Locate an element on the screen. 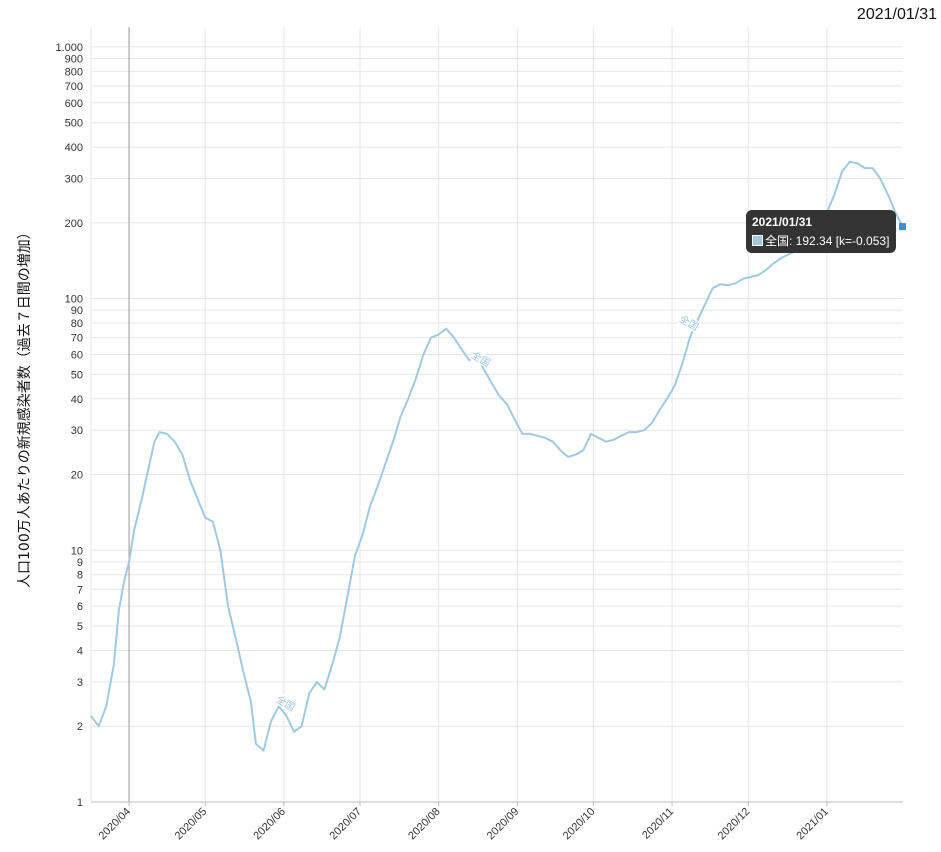 Image resolution: width=941 pixels, height=852 pixels. last-point-marker is located at coordinates (902, 227).